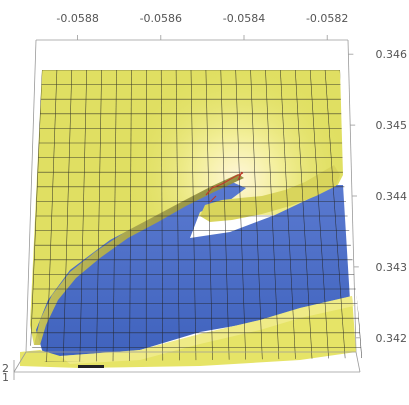 This screenshot has width=409, height=405. What do you see at coordinates (244, 18) in the screenshot?
I see `x-tick-label: -0.0584` at bounding box center [244, 18].